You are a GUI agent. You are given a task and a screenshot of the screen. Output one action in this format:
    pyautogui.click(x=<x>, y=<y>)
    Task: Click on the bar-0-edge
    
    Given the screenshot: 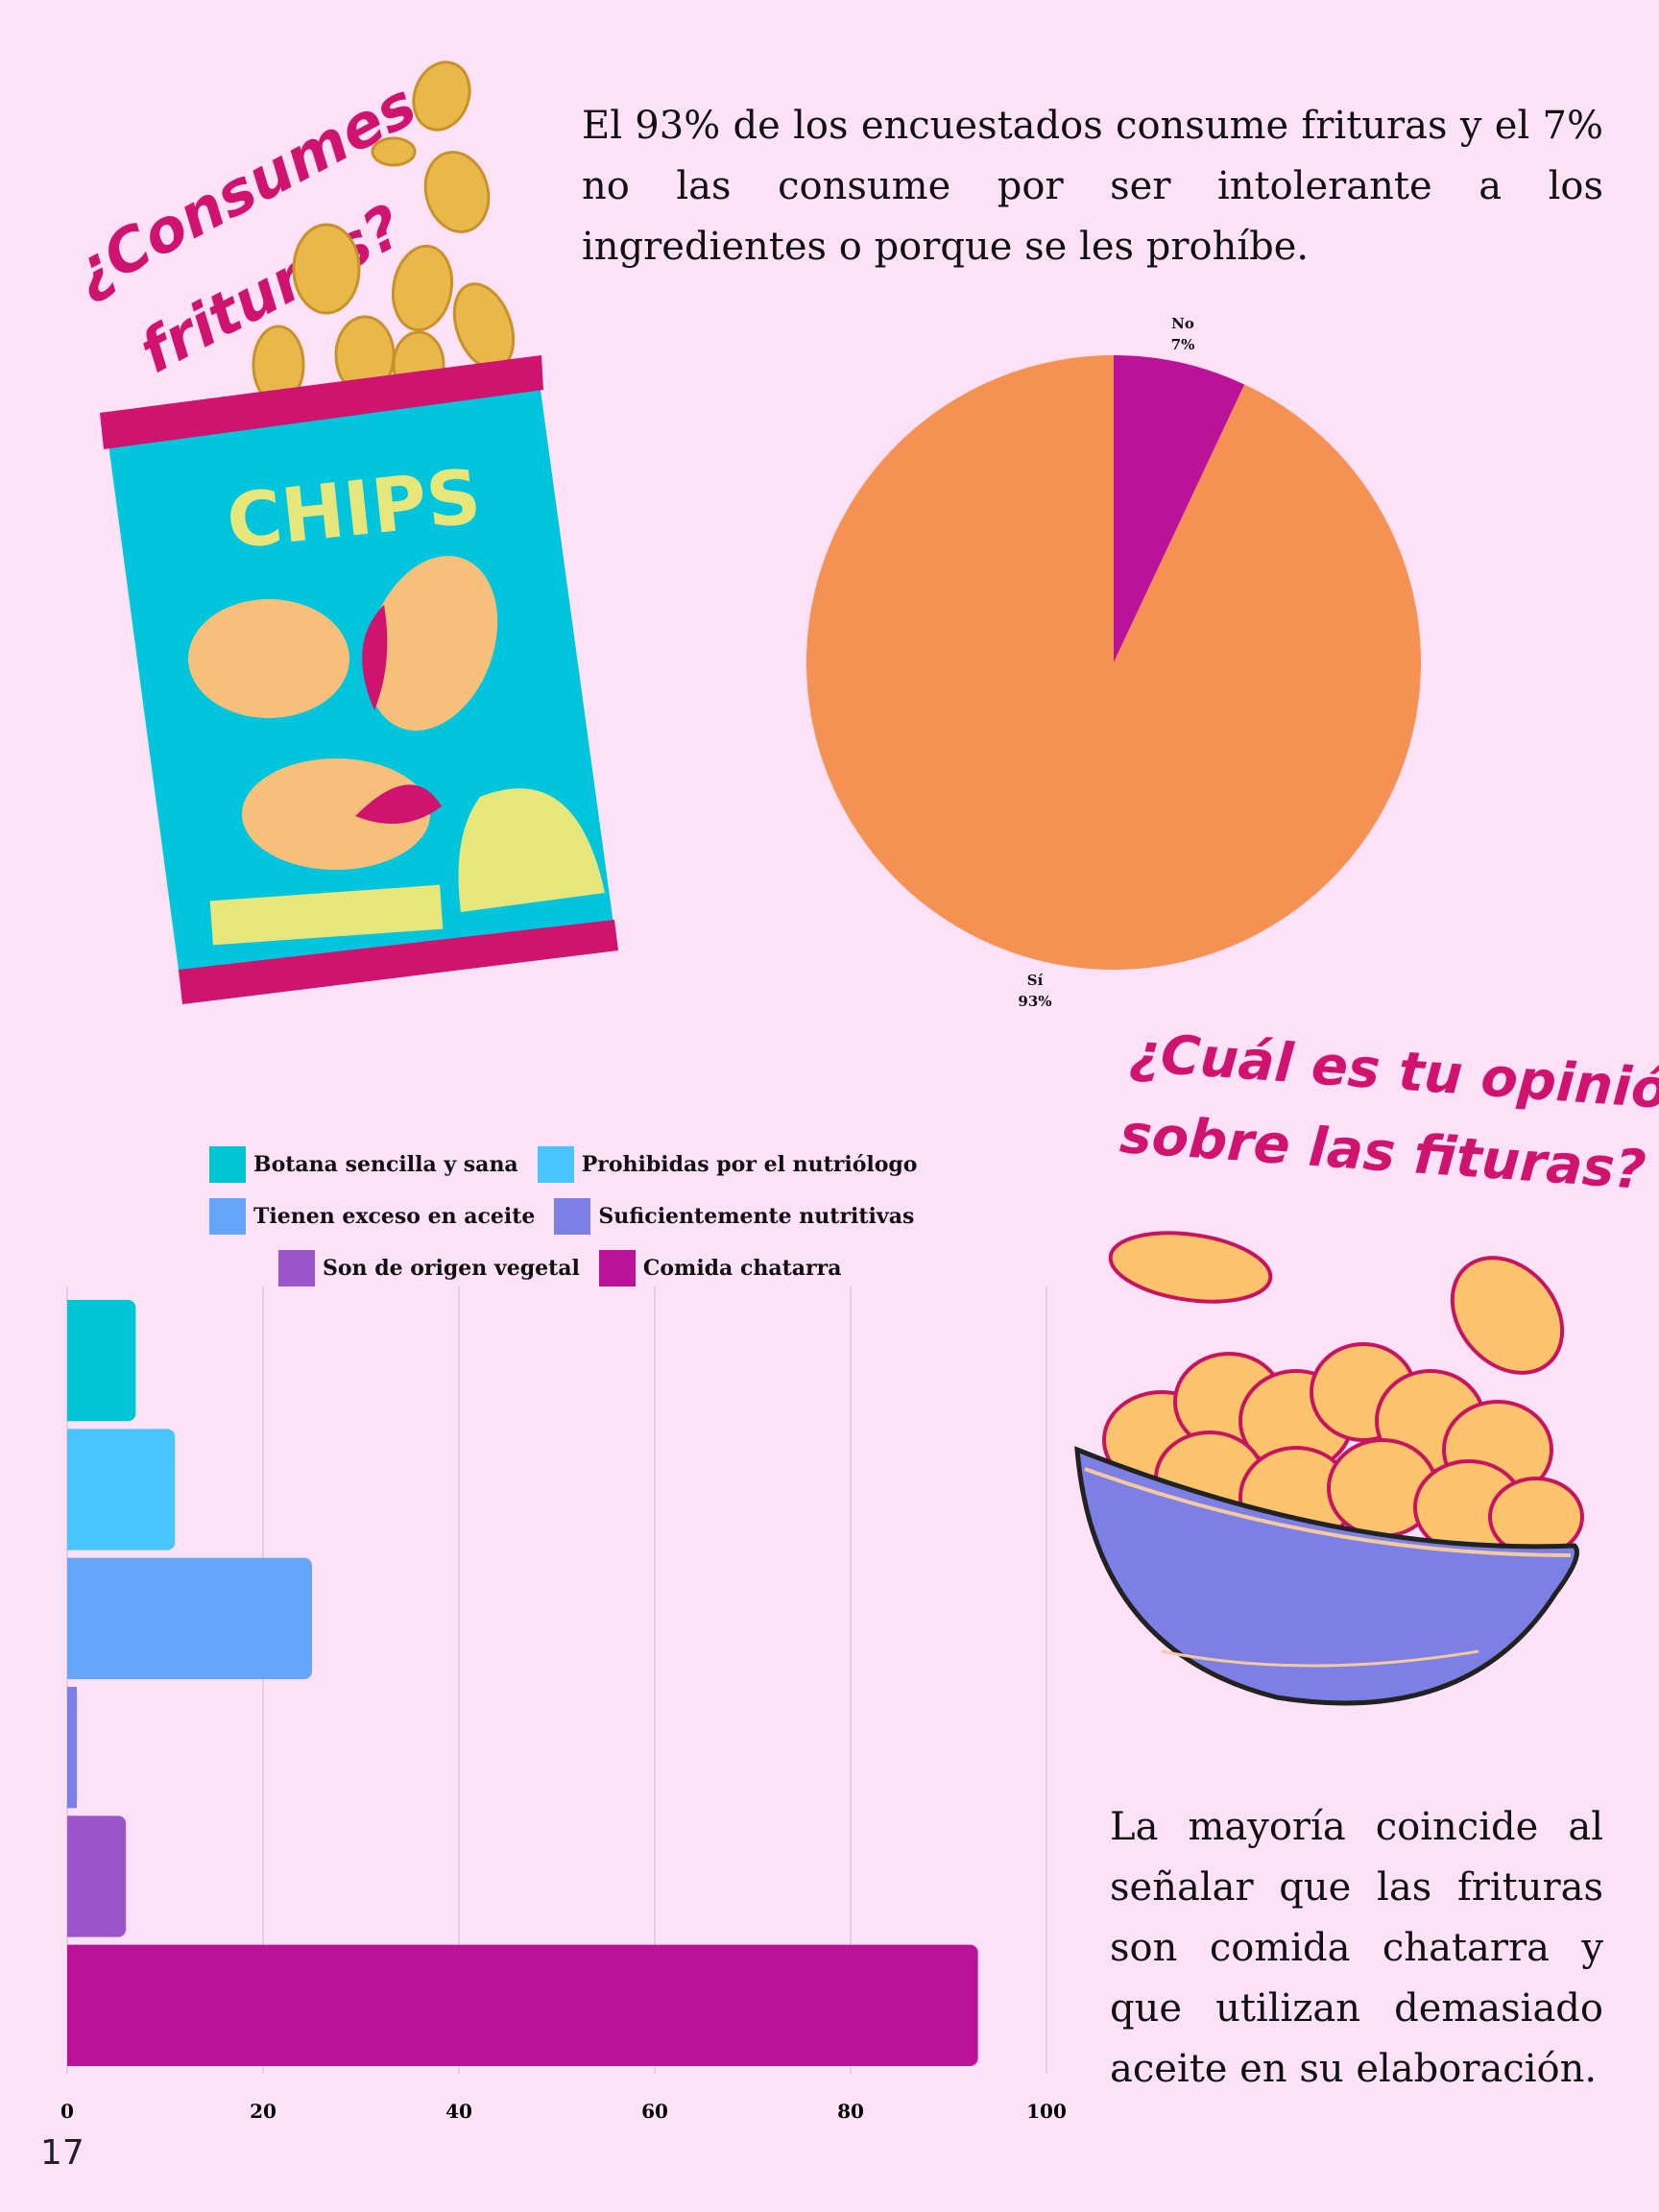 What is the action you would take?
    pyautogui.click(x=72, y=1361)
    